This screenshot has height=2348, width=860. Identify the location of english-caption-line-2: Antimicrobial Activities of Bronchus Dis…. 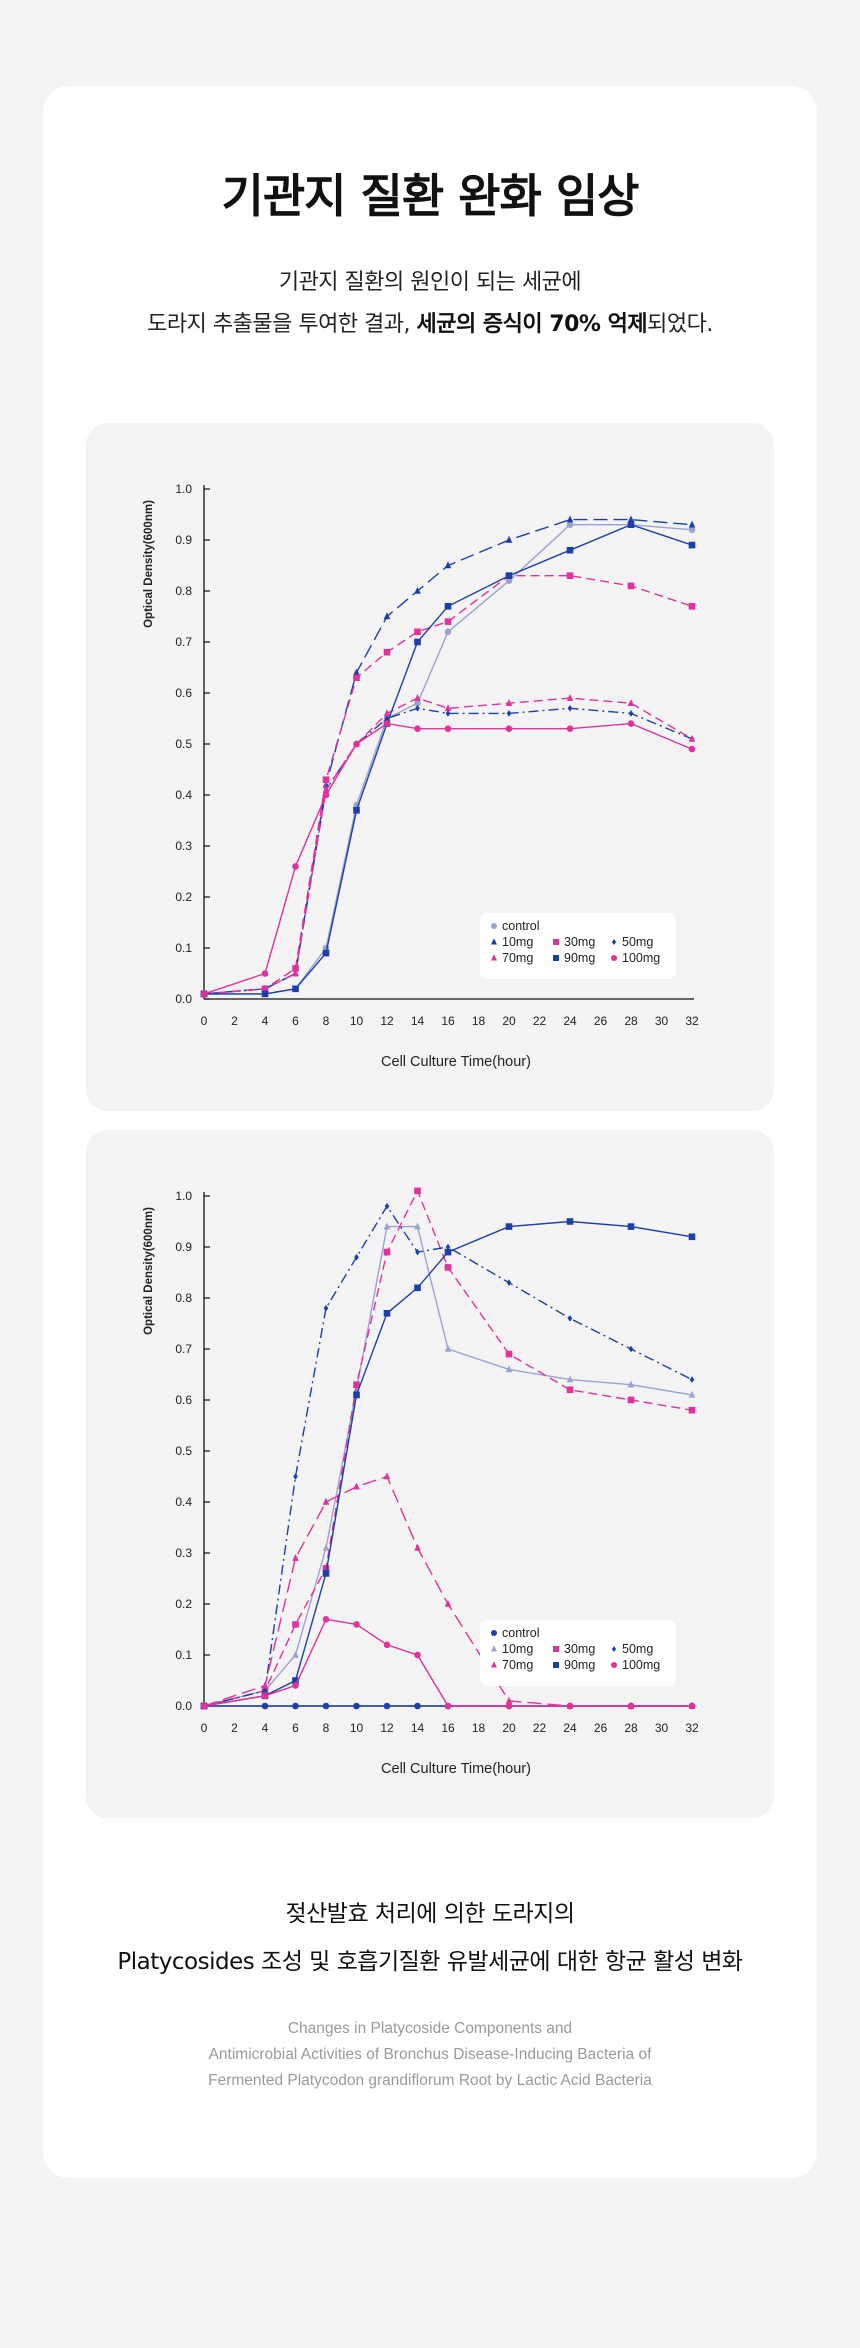
(430, 2054).